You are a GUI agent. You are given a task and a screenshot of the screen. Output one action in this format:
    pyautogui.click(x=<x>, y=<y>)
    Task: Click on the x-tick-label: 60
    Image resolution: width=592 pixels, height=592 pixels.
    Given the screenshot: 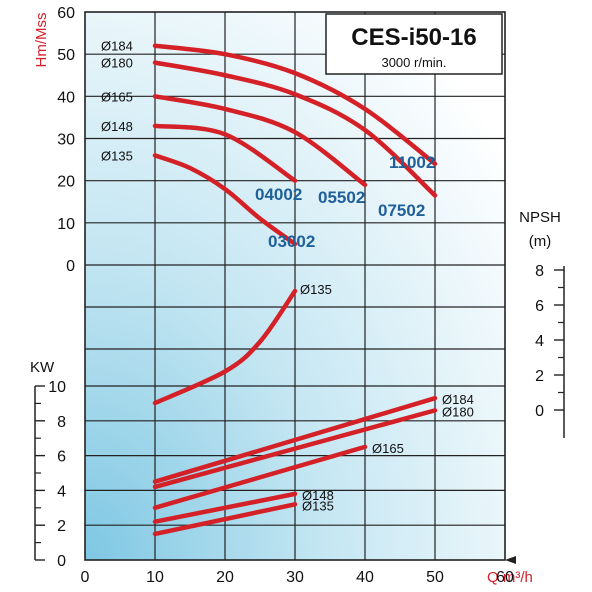 What is the action you would take?
    pyautogui.click(x=505, y=577)
    